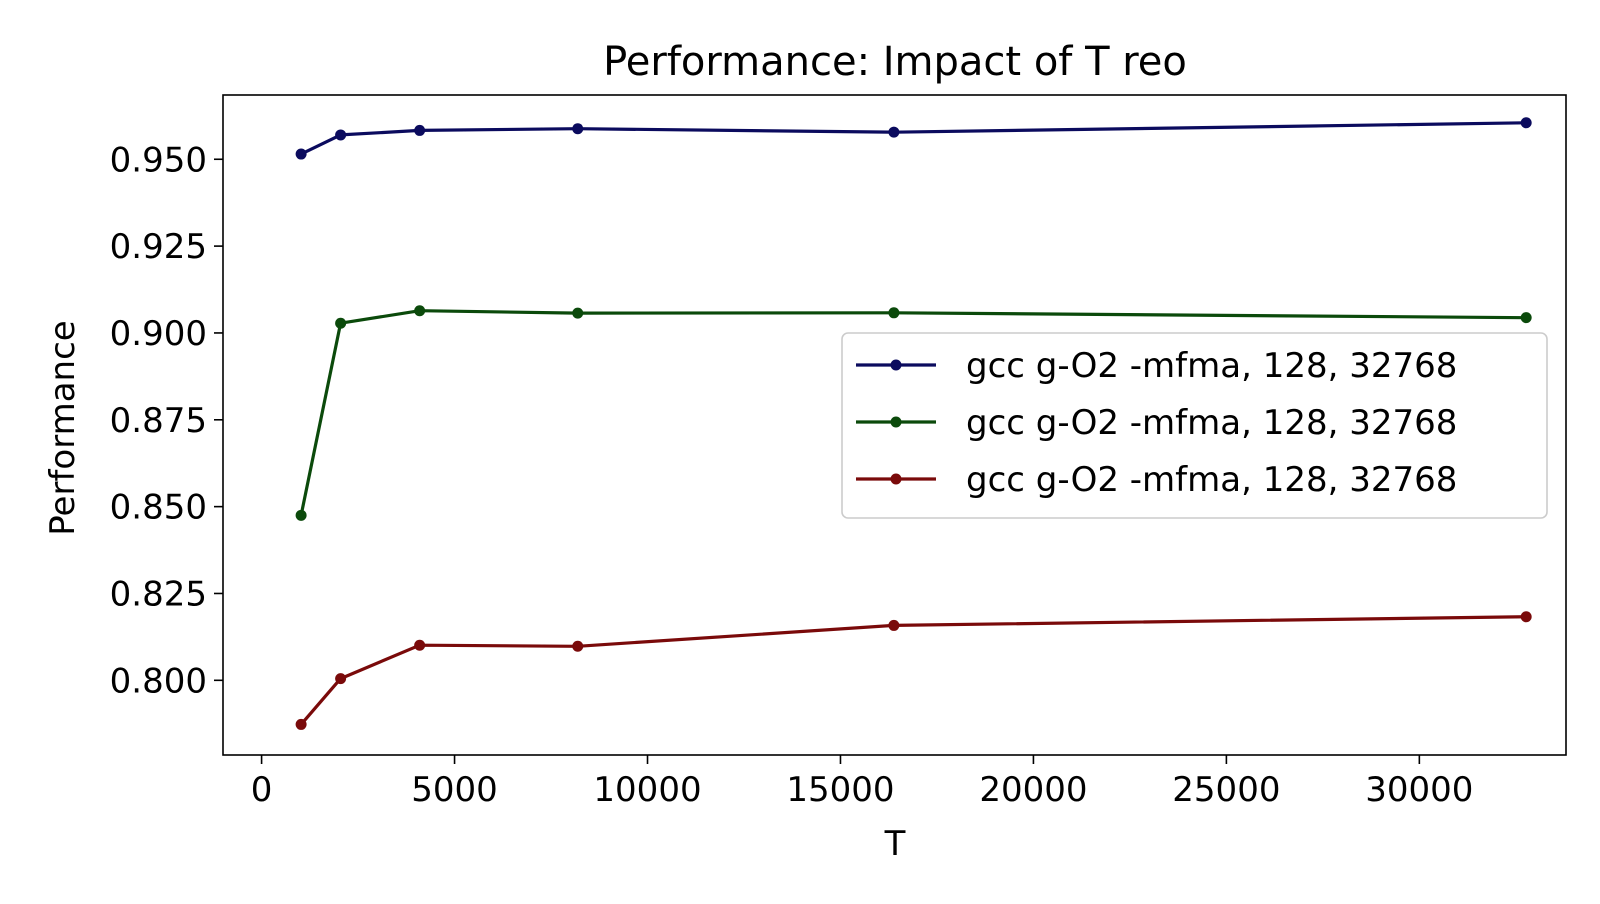 The width and height of the screenshot is (1600, 904). Describe the element at coordinates (158, 247) in the screenshot. I see `y-tick-label: 0.925` at that location.